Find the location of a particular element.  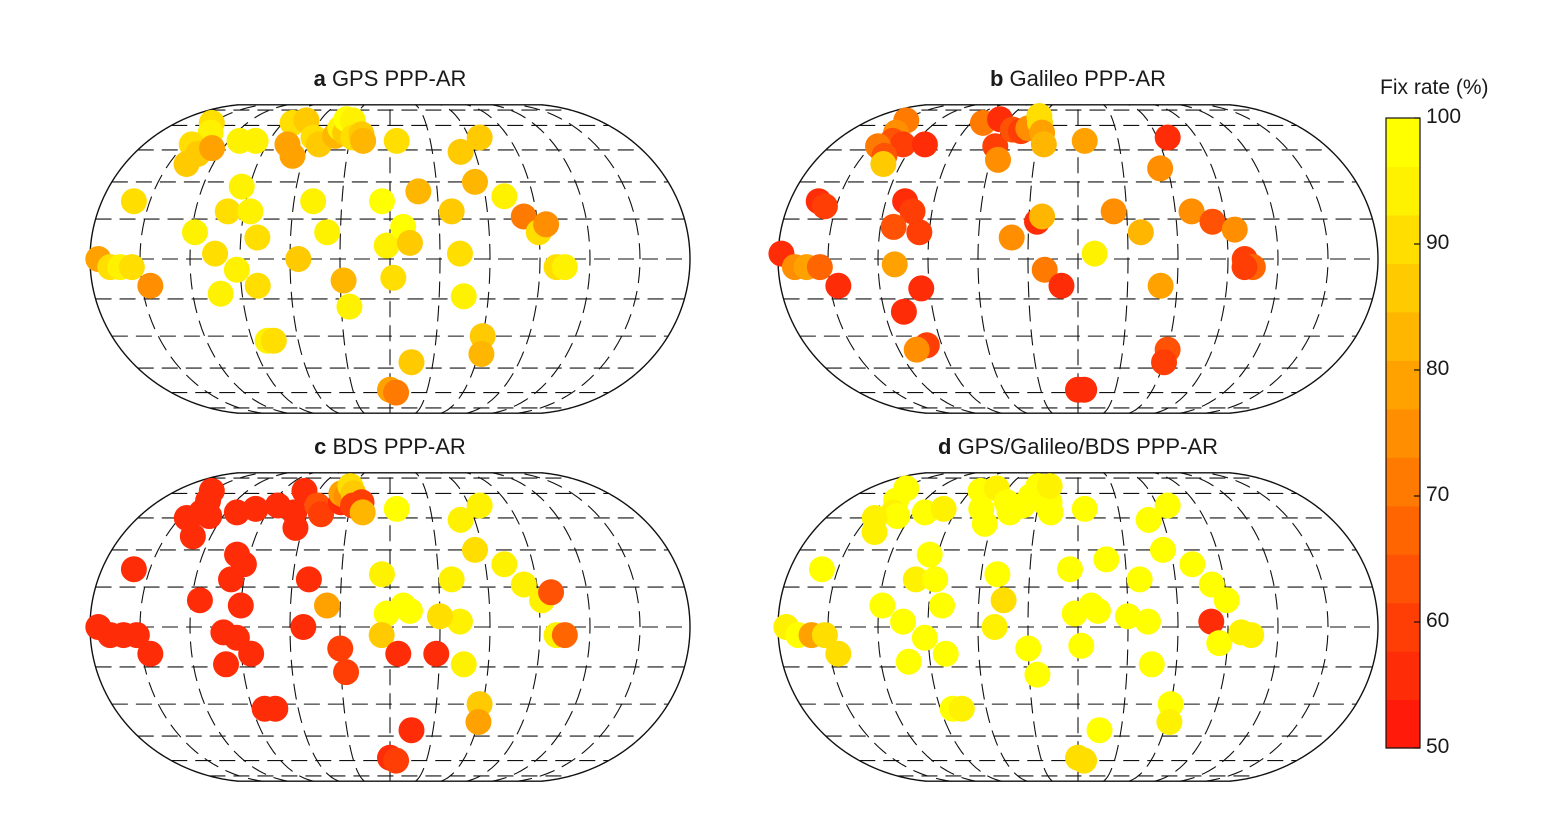

panel-title-text: Galileo PPP-AR is located at coordinates (1088, 78).